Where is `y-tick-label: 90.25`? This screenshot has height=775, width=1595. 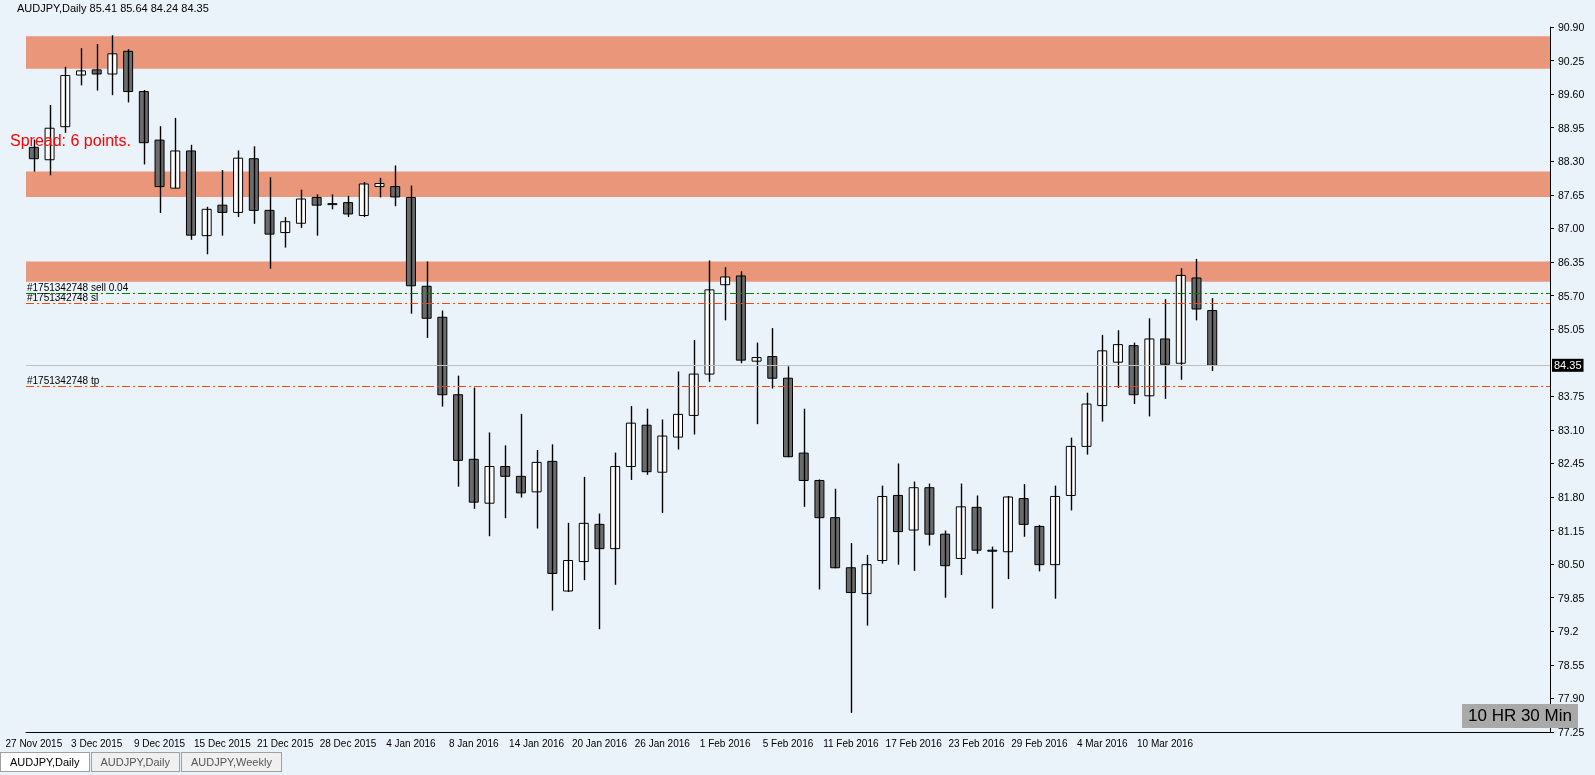
y-tick-label: 90.25 is located at coordinates (1571, 60).